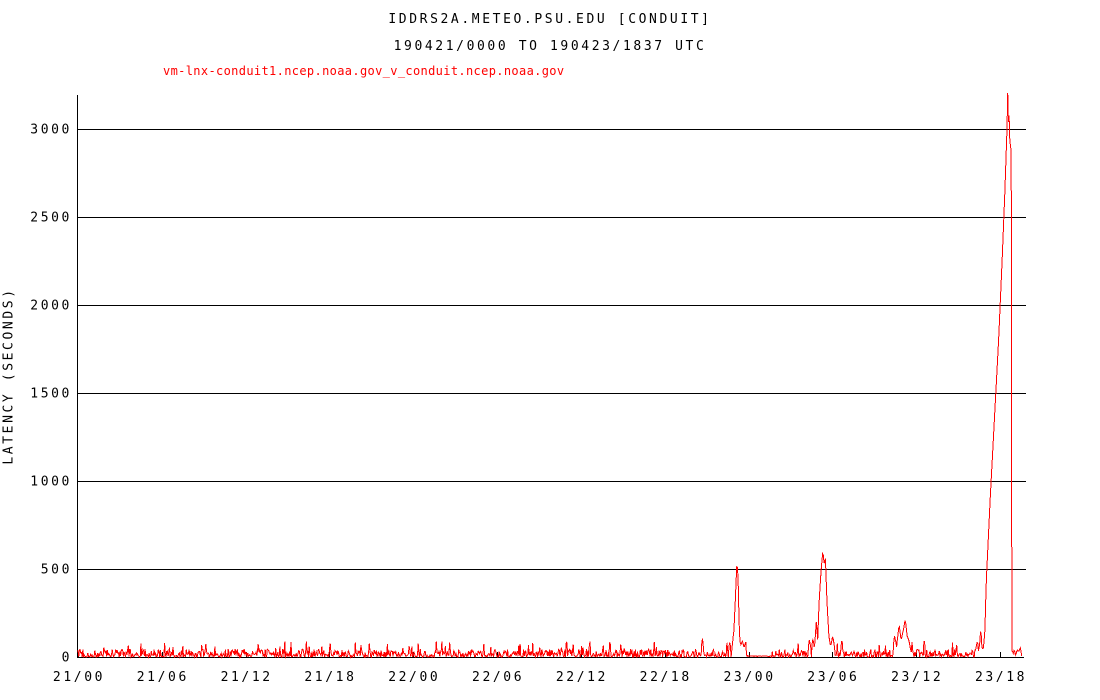 Image resolution: width=1100 pixels, height=700 pixels. Describe the element at coordinates (582, 677) in the screenshot. I see `x-tick-label-22-12: 22/12` at that location.